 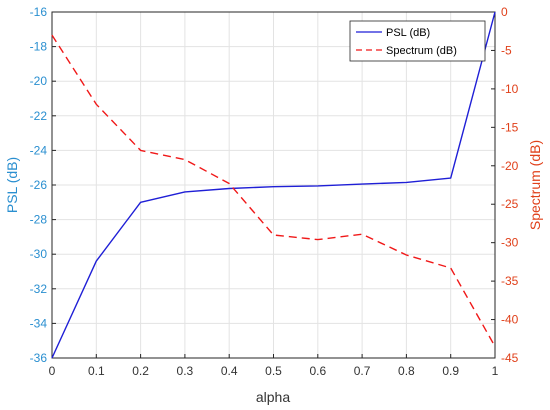 I want to click on left-tick-label: -28, so click(x=39, y=220).